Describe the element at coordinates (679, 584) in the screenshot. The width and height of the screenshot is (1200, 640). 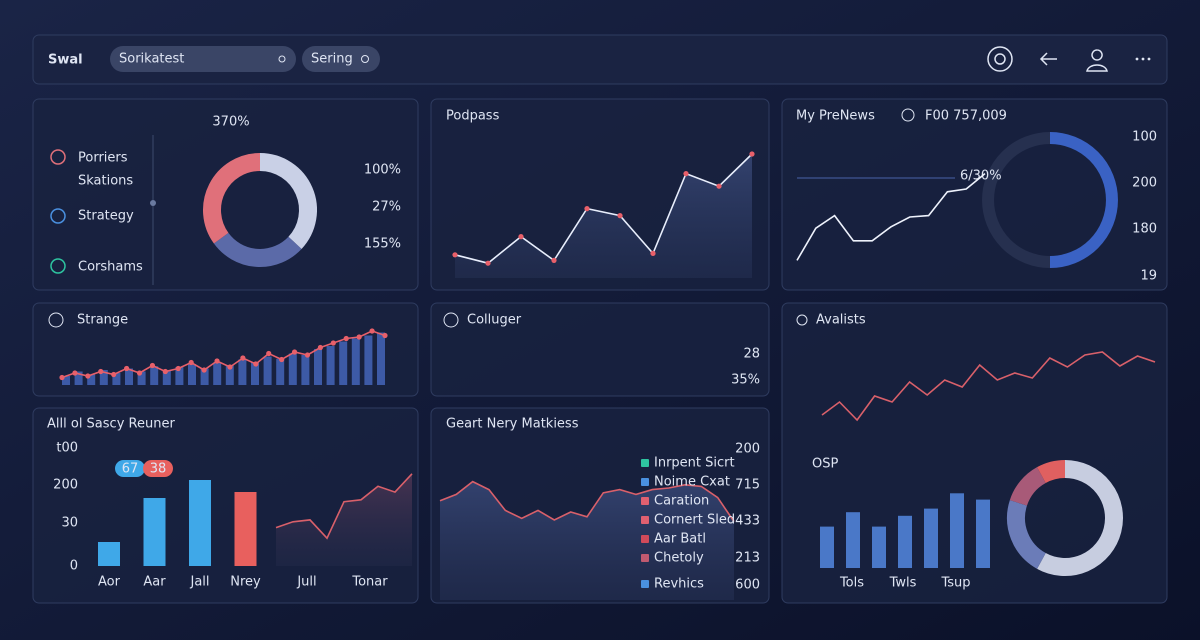
I see `legend-label: Revhics` at that location.